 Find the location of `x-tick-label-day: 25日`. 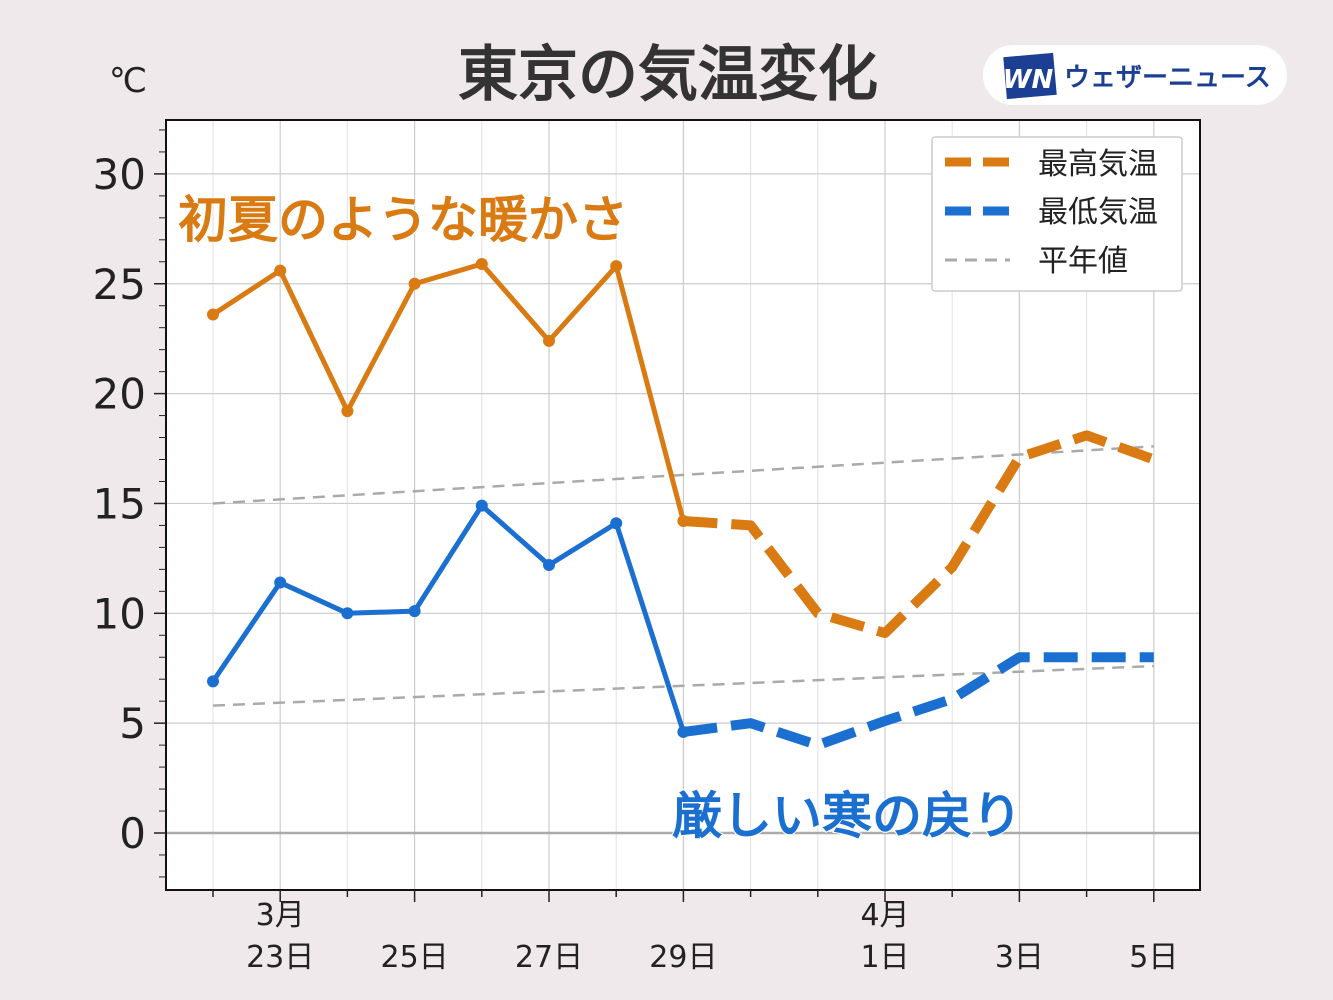

x-tick-label-day: 25日 is located at coordinates (415, 957).